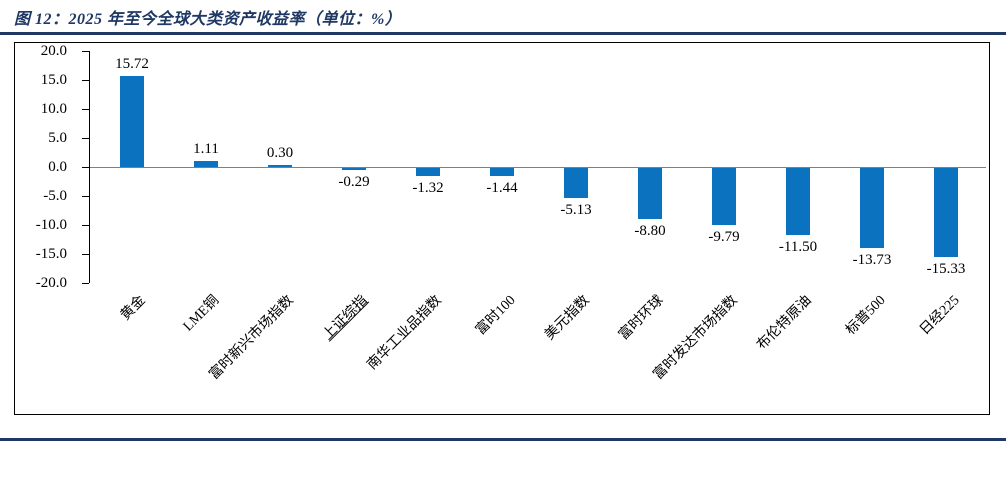 Image resolution: width=1006 pixels, height=486 pixels. I want to click on y-tick-label: 10.0, so click(53, 109).